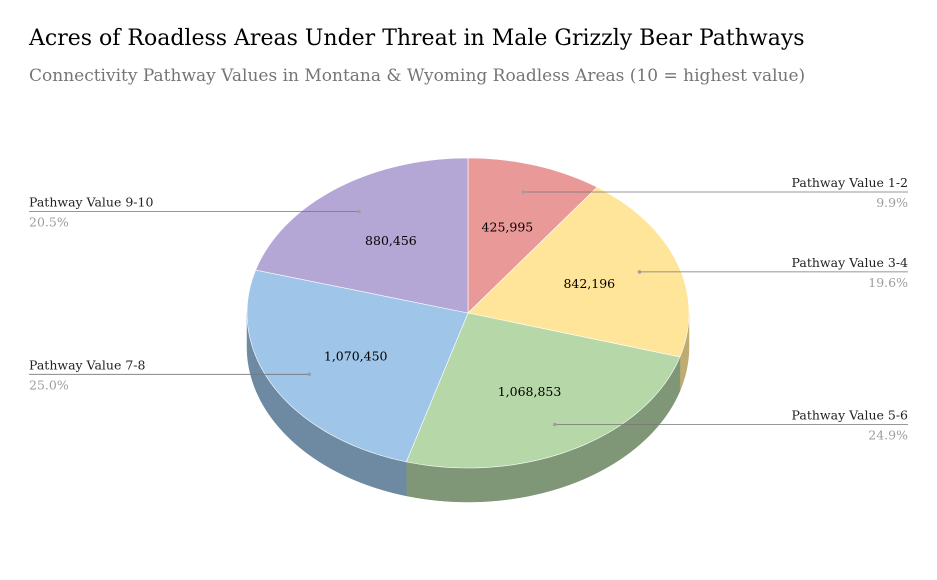 This screenshot has height=580, width=937. Describe the element at coordinates (508, 226) in the screenshot. I see `value-label: 425,995` at that location.